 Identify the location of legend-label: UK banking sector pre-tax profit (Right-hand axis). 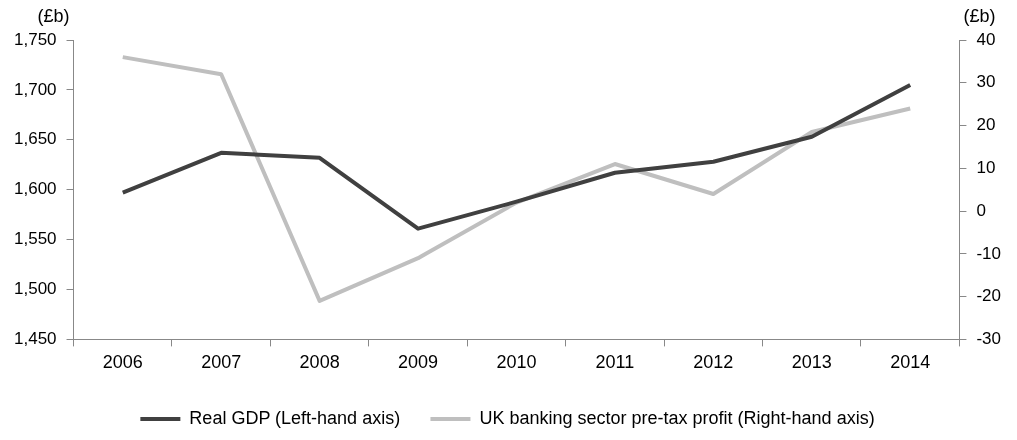
(677, 417).